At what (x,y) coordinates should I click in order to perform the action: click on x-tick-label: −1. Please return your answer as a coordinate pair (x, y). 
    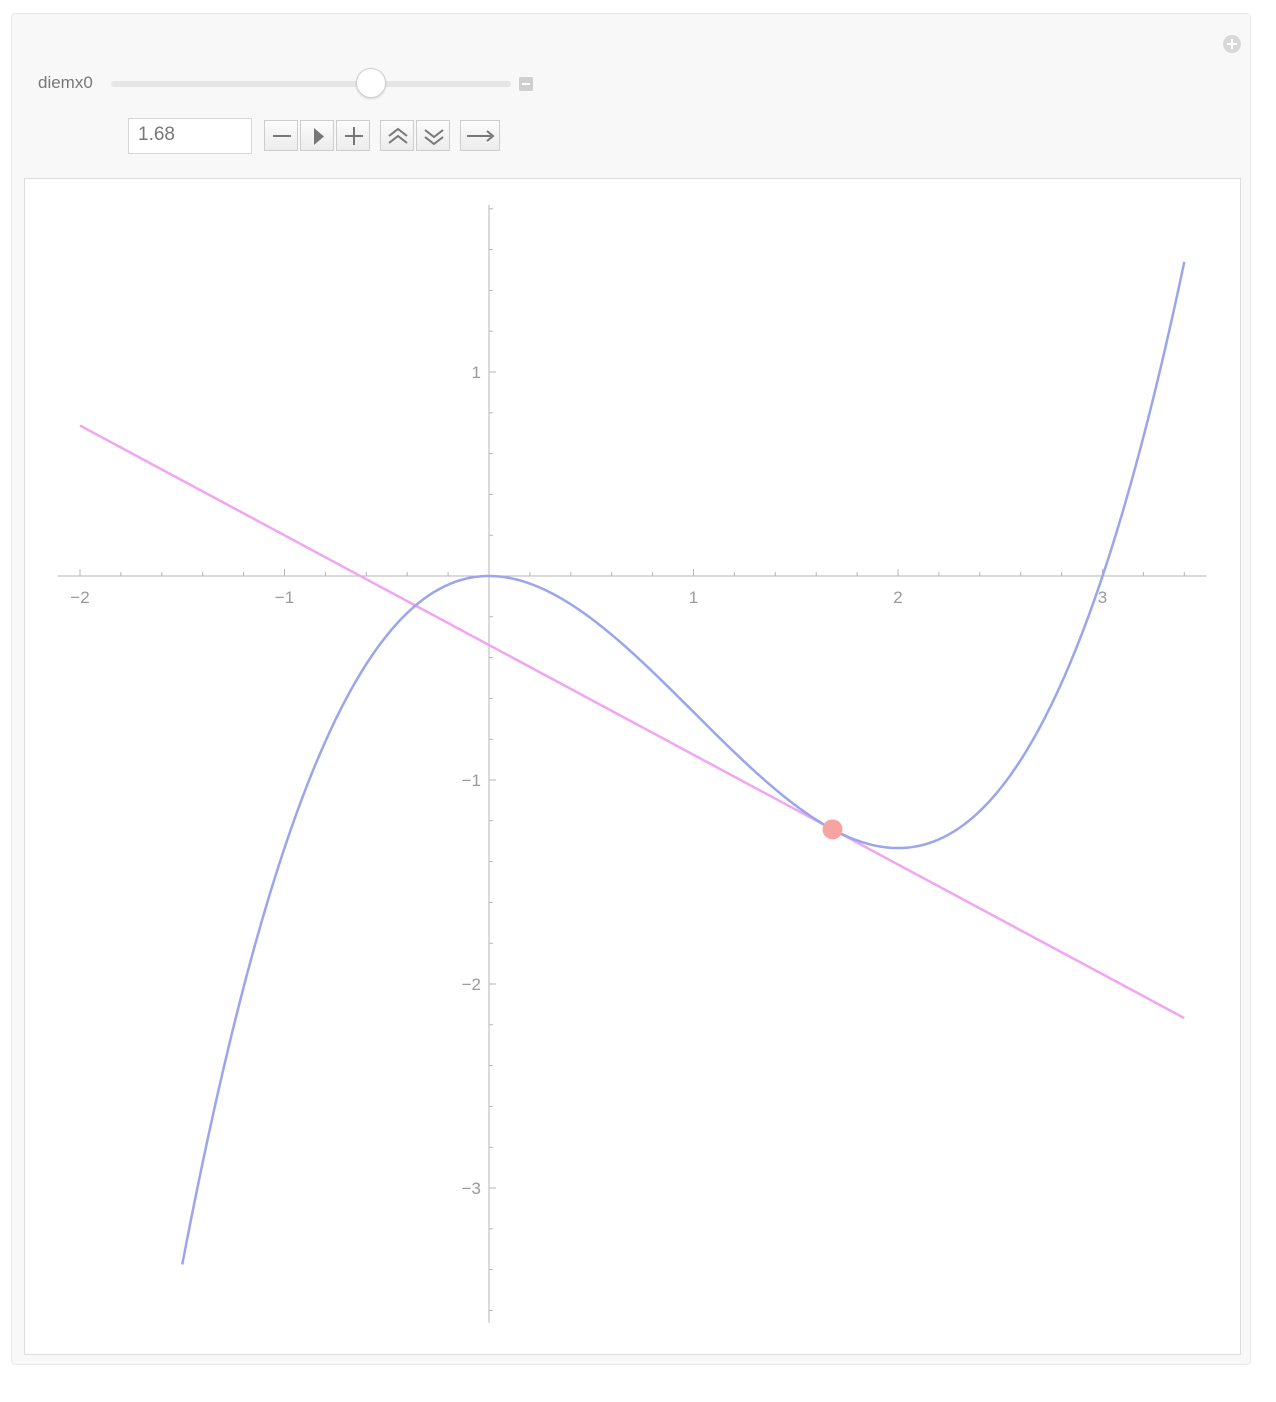
    Looking at the image, I should click on (284, 597).